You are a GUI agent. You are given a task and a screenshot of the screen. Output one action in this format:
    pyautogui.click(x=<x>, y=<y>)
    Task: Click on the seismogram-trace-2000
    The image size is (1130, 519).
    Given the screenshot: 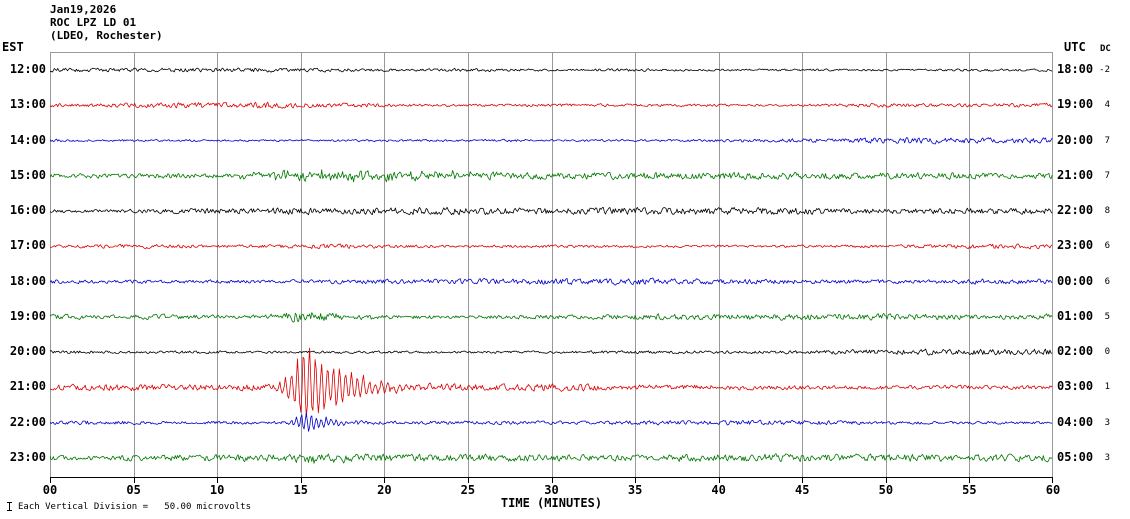 What is the action you would take?
    pyautogui.click(x=551, y=352)
    